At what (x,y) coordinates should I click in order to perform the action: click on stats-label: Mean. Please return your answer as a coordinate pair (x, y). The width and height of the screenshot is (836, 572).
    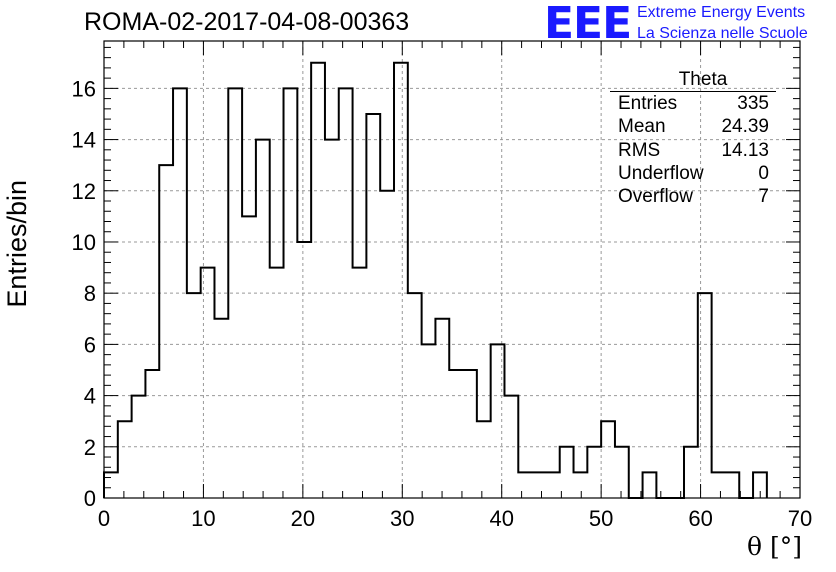
    Looking at the image, I should click on (642, 127).